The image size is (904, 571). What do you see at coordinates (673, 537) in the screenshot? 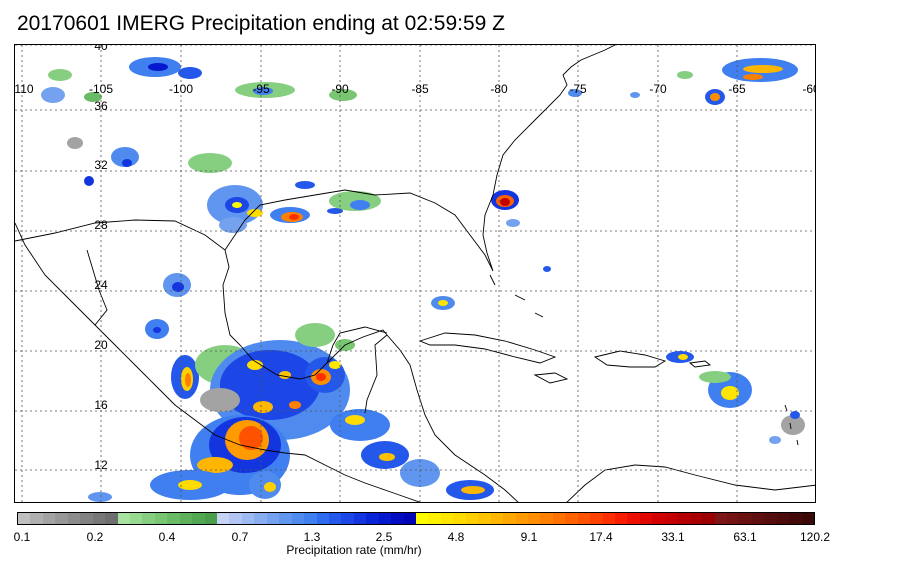
I see `colorbar-tick-label: 33.1` at bounding box center [673, 537].